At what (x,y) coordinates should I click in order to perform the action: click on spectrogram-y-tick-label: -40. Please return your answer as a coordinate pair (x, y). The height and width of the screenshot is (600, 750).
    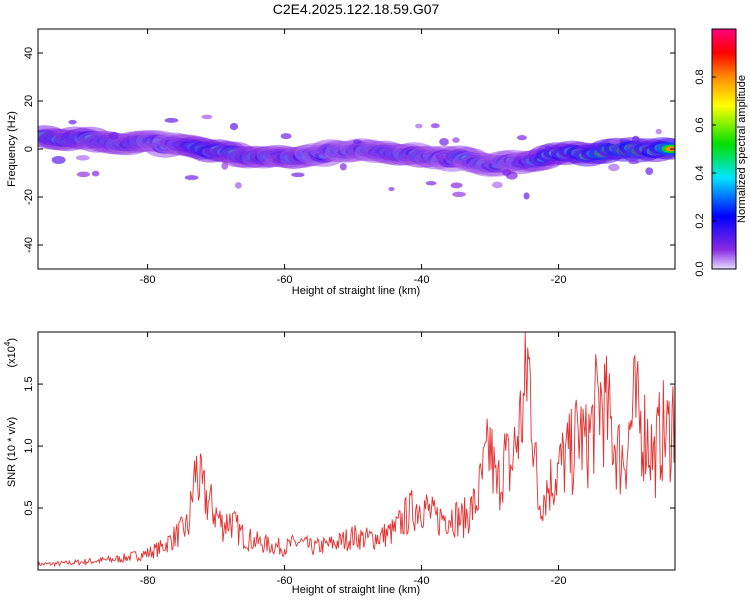
    Looking at the image, I should click on (29, 245).